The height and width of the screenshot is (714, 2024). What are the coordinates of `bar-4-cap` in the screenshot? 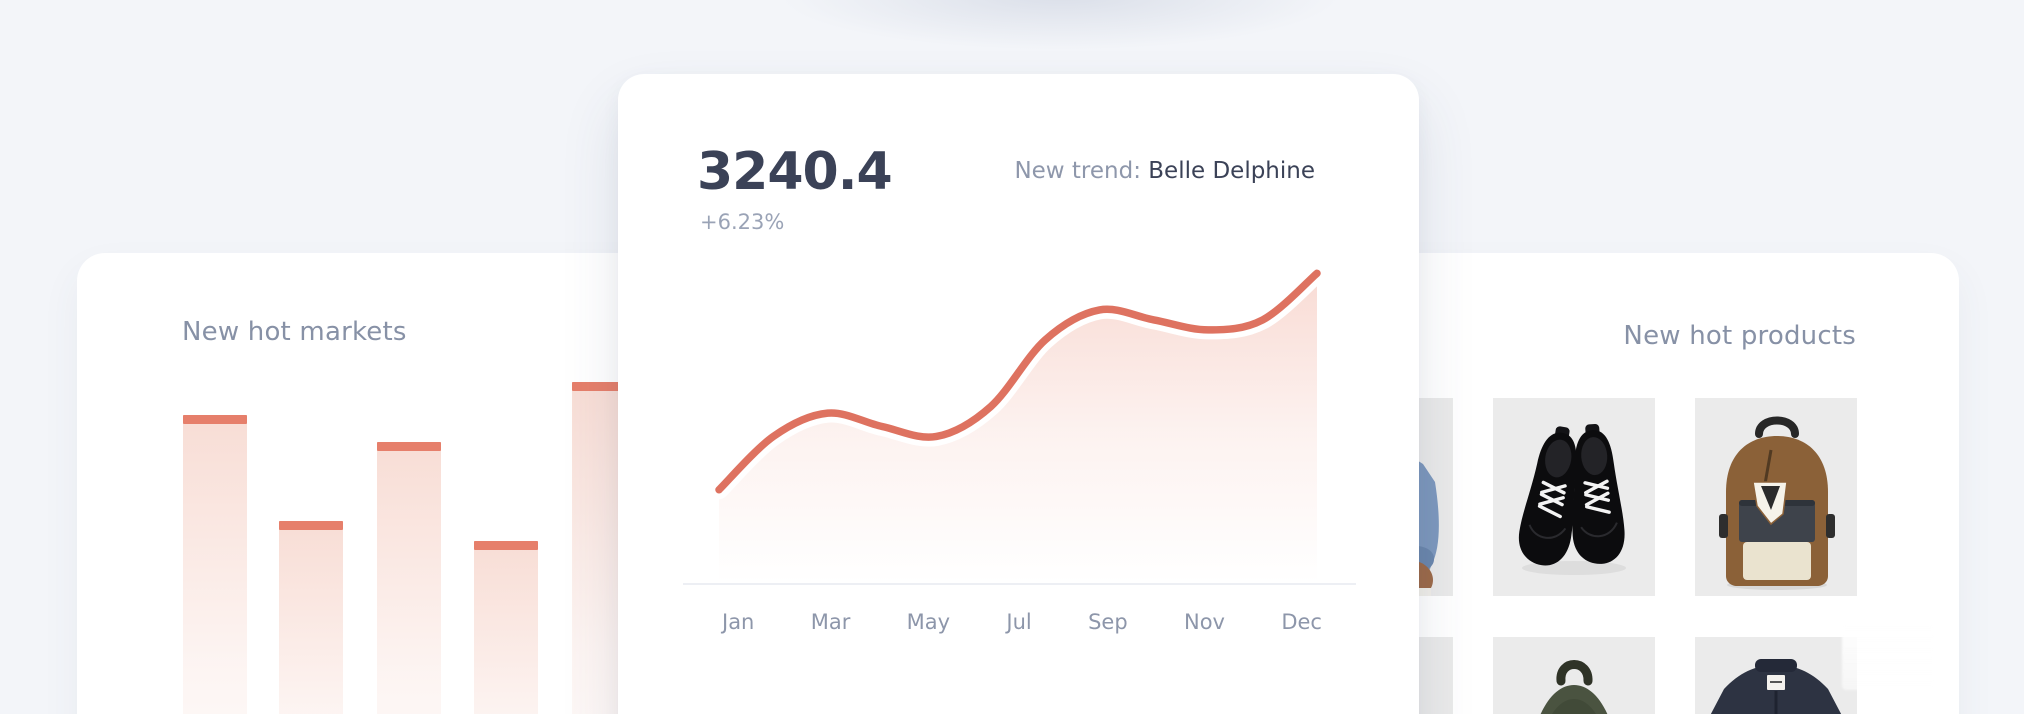 It's located at (506, 546).